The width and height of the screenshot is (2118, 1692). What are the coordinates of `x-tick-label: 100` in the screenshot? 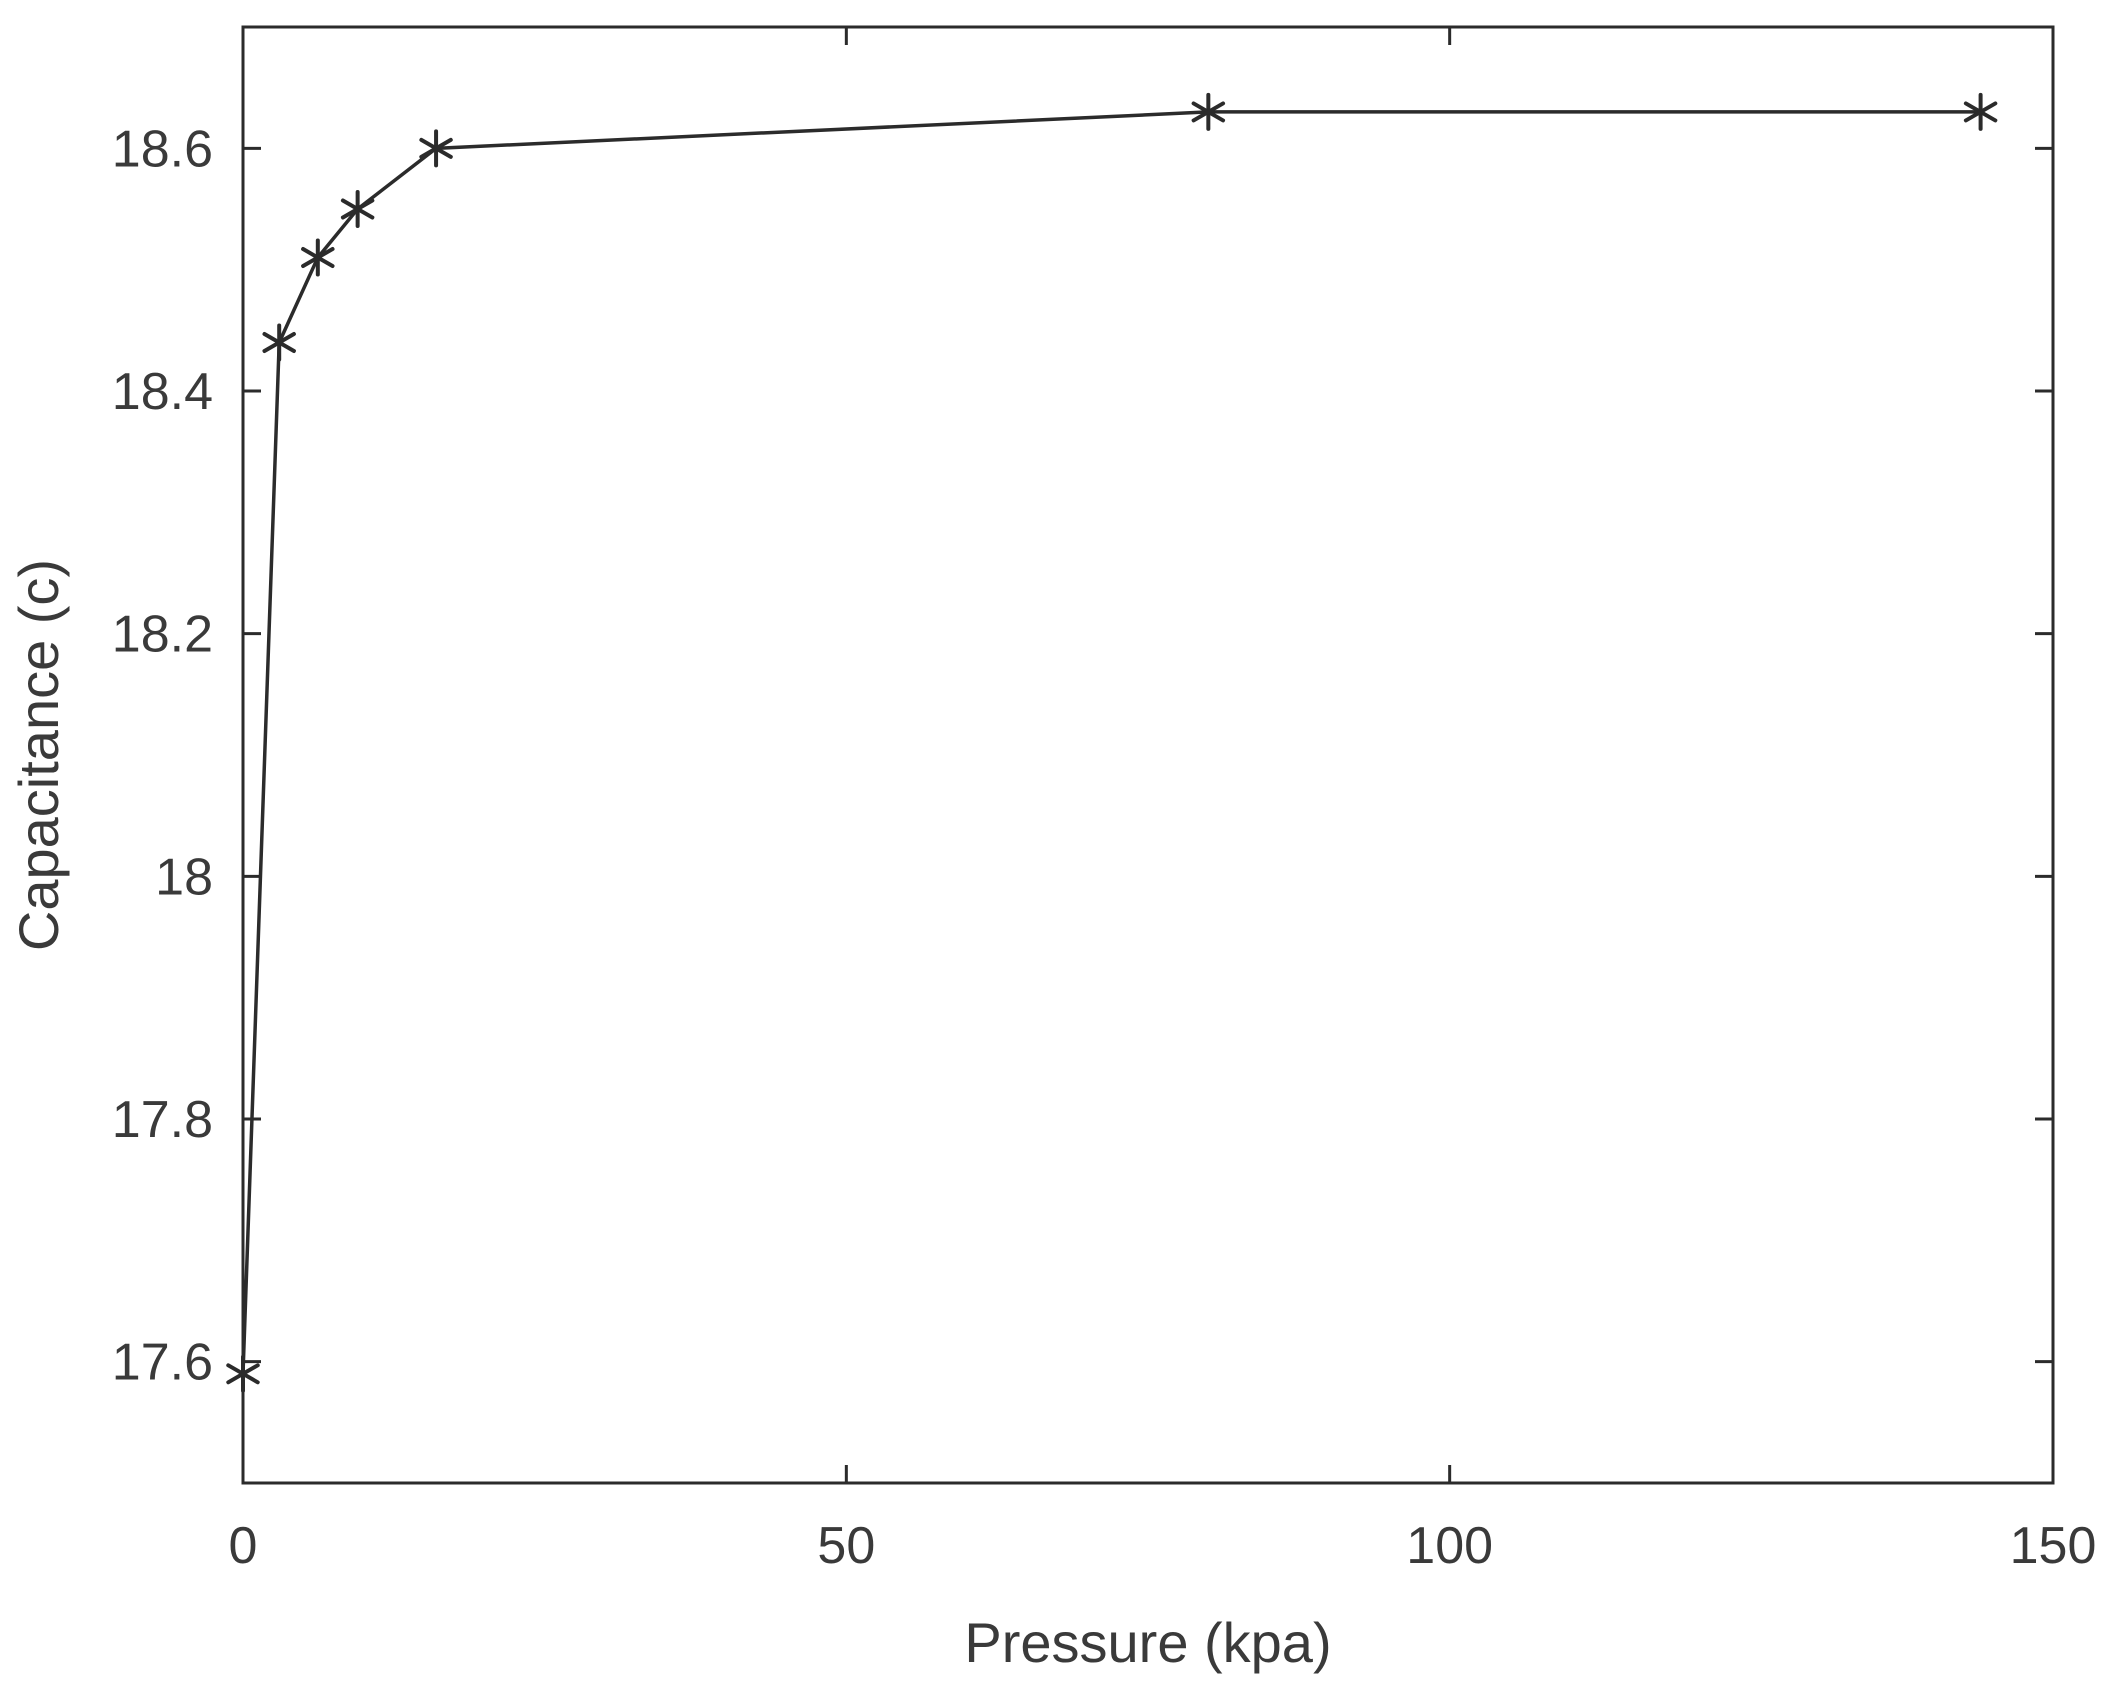 It's located at (1449, 1546).